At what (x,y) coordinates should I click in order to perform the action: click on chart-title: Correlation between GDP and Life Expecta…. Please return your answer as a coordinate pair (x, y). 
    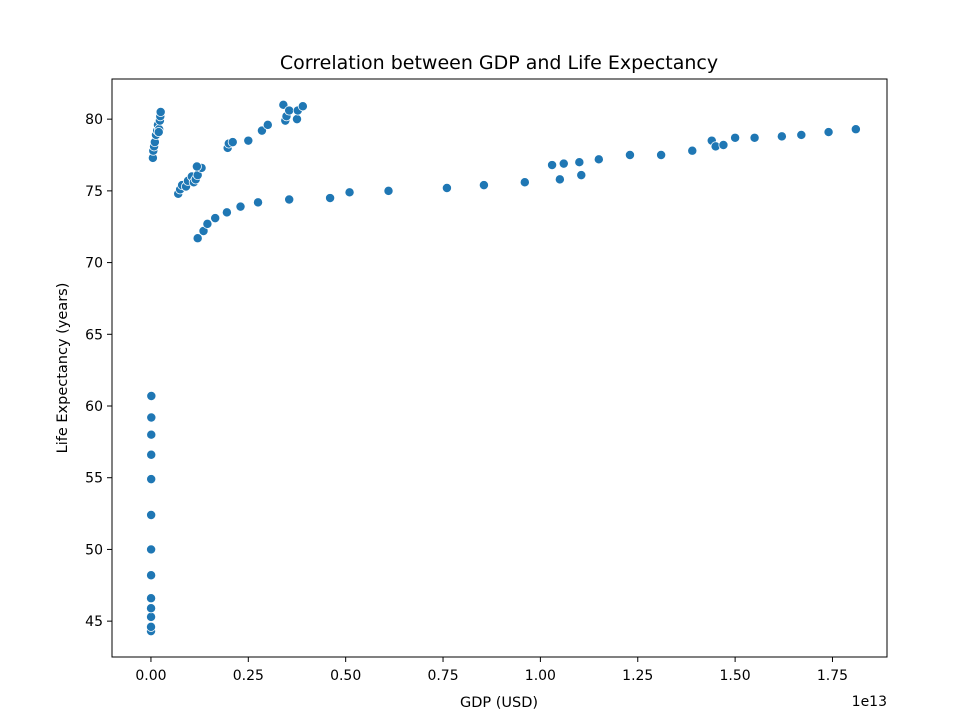
    Looking at the image, I should click on (499, 63).